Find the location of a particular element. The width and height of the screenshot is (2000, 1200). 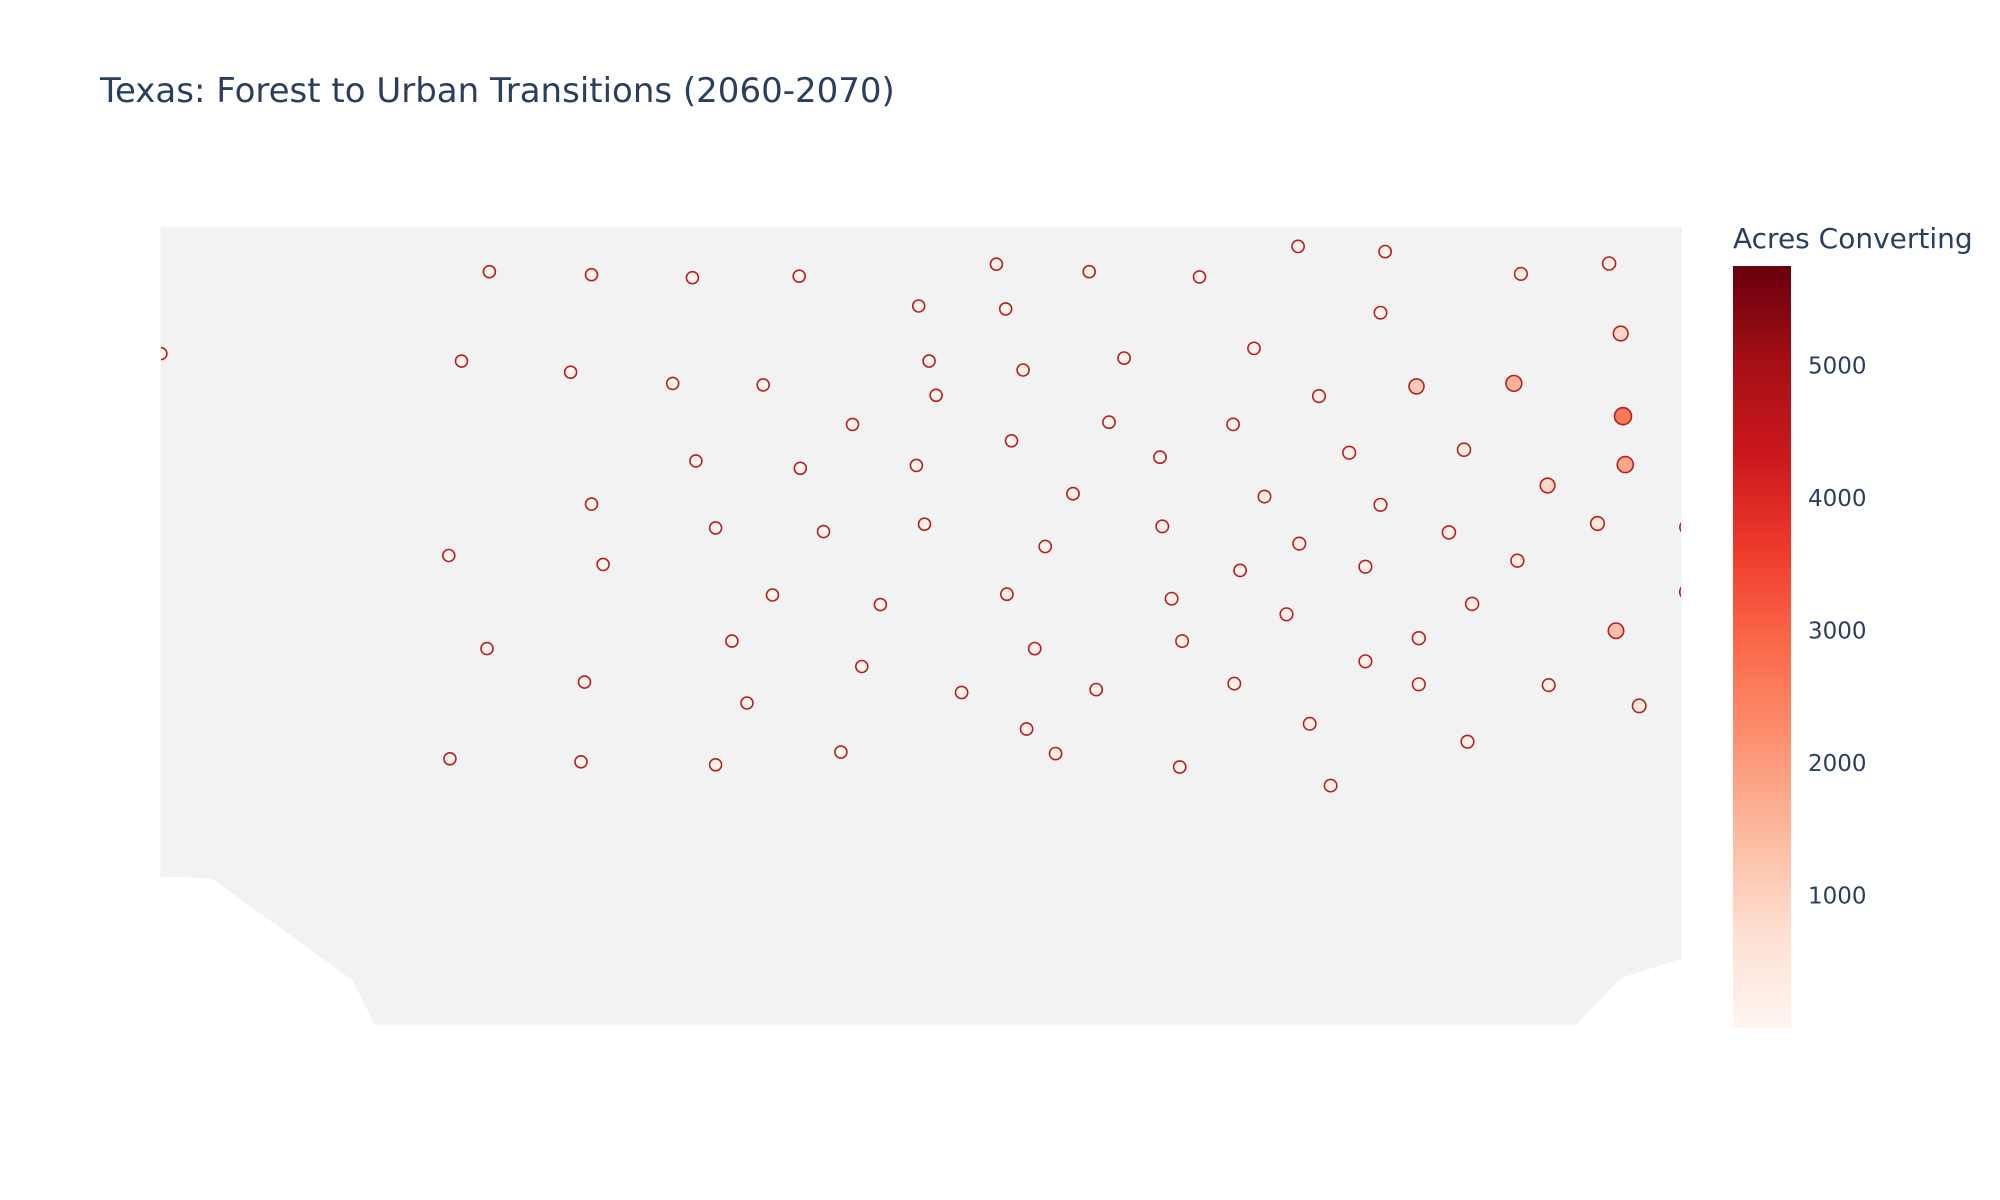

colorbar-gradient is located at coordinates (1762, 647).